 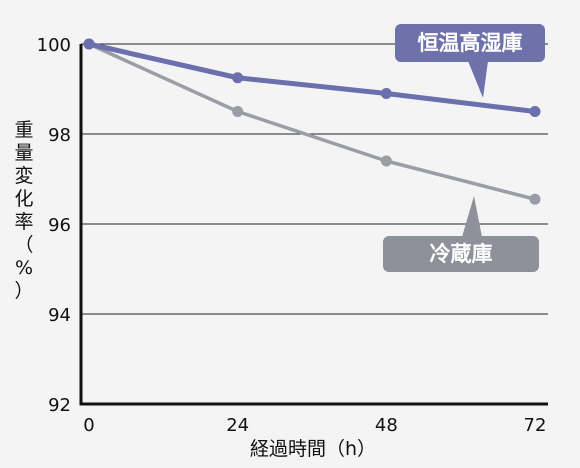 What do you see at coordinates (313, 449) in the screenshot?
I see `x-axis-title: 経過時間（h）` at bounding box center [313, 449].